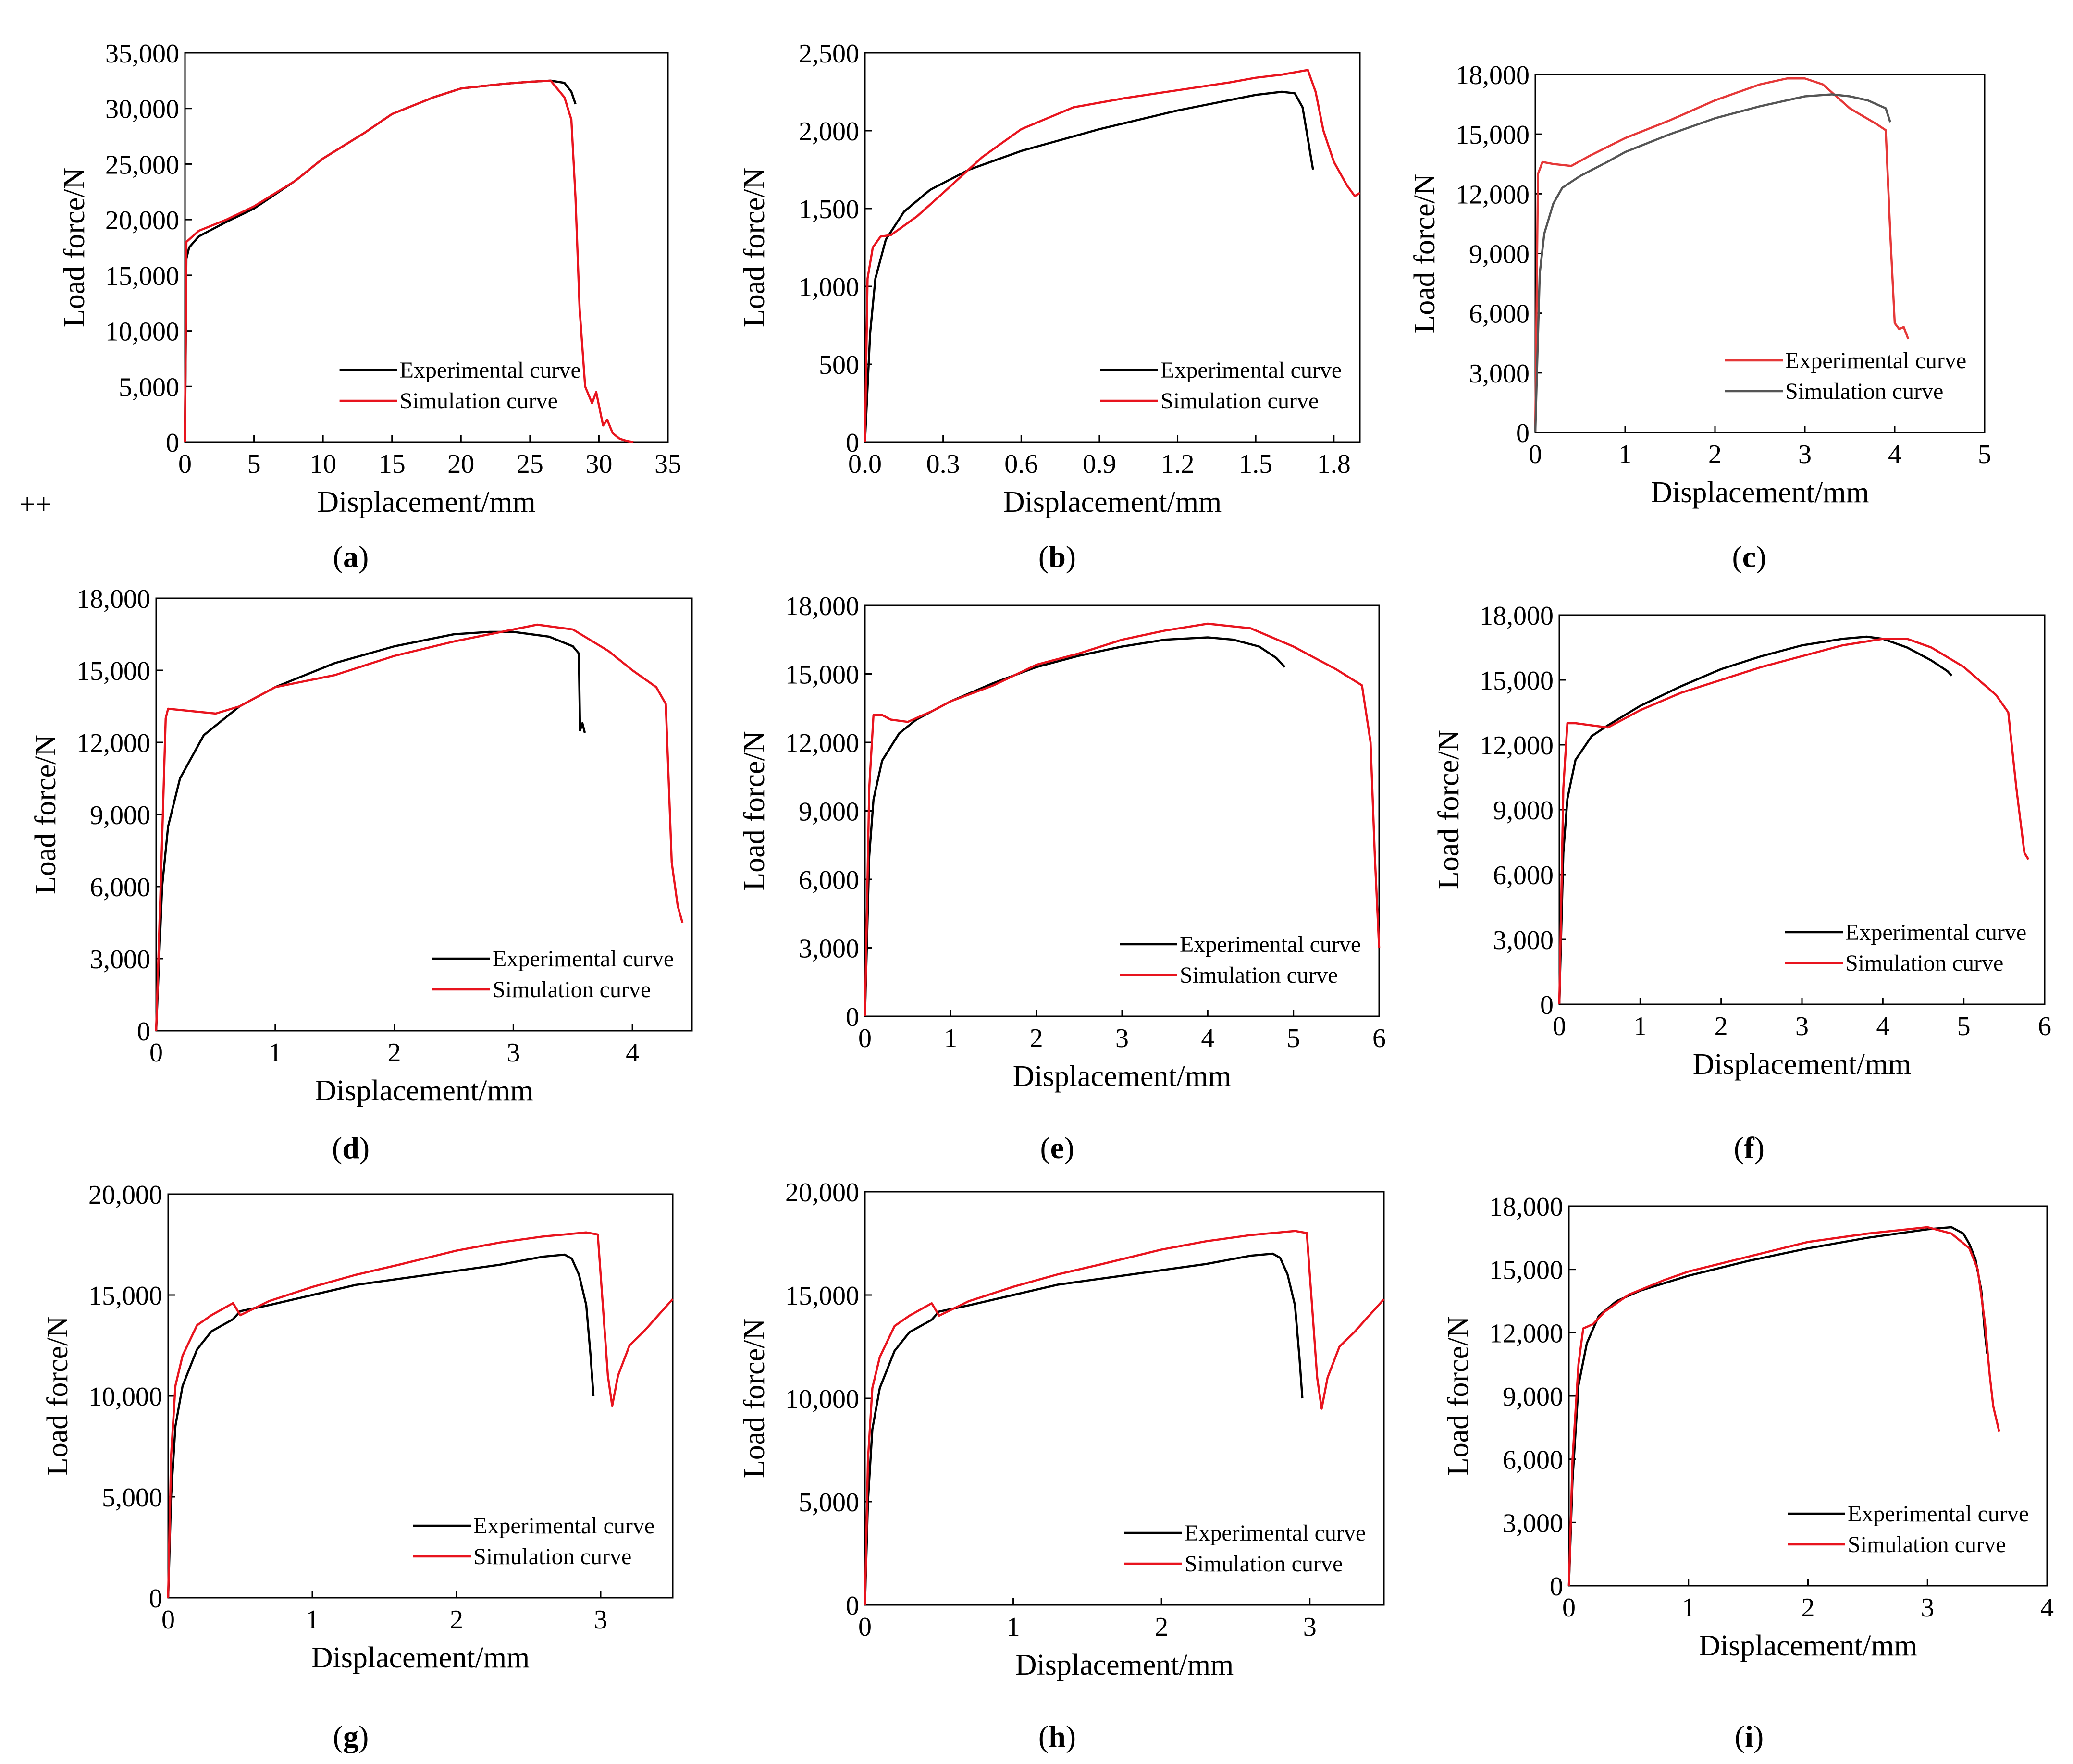 This screenshot has width=2073, height=1764. I want to click on panel-c-xlabel: Displacement/mm, so click(1760, 493).